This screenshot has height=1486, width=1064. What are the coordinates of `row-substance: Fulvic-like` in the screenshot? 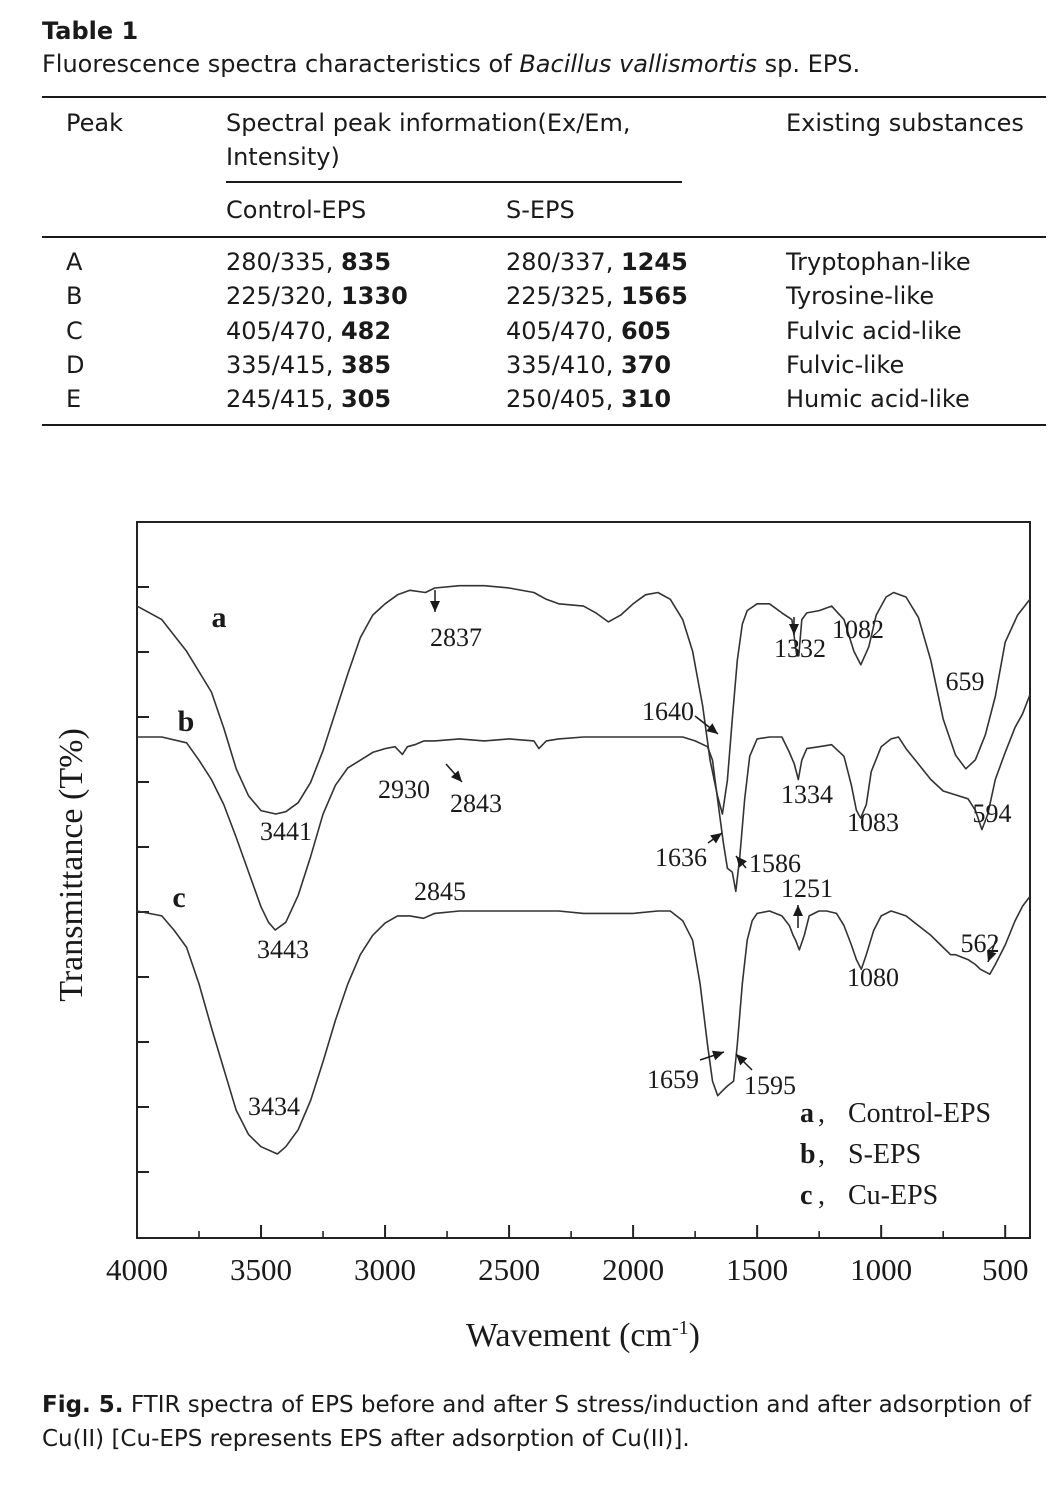 It's located at (845, 364).